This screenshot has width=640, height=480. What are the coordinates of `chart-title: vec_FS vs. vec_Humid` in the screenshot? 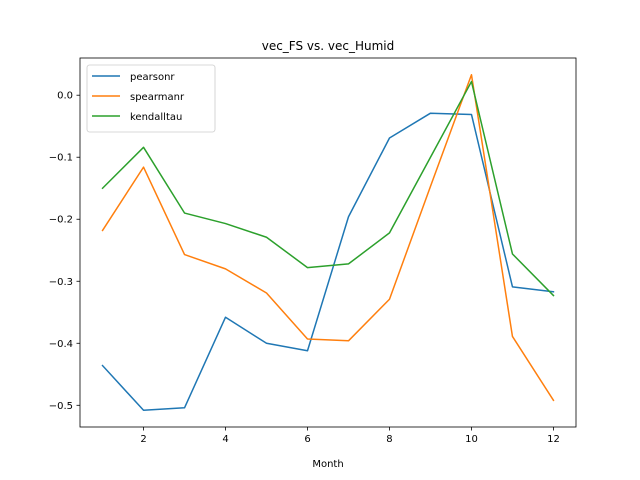 It's located at (328, 46).